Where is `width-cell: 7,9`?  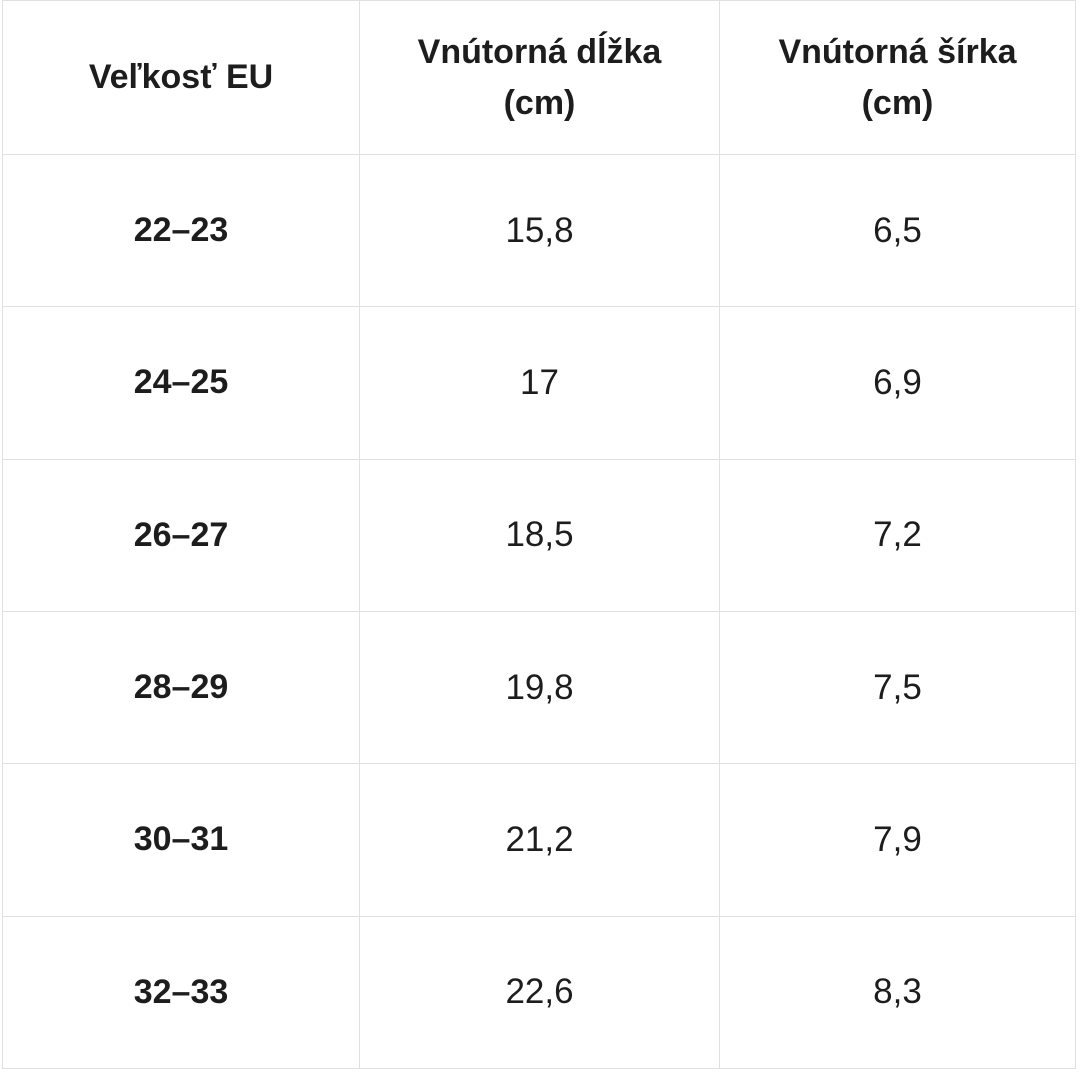 width-cell: 7,9 is located at coordinates (897, 840).